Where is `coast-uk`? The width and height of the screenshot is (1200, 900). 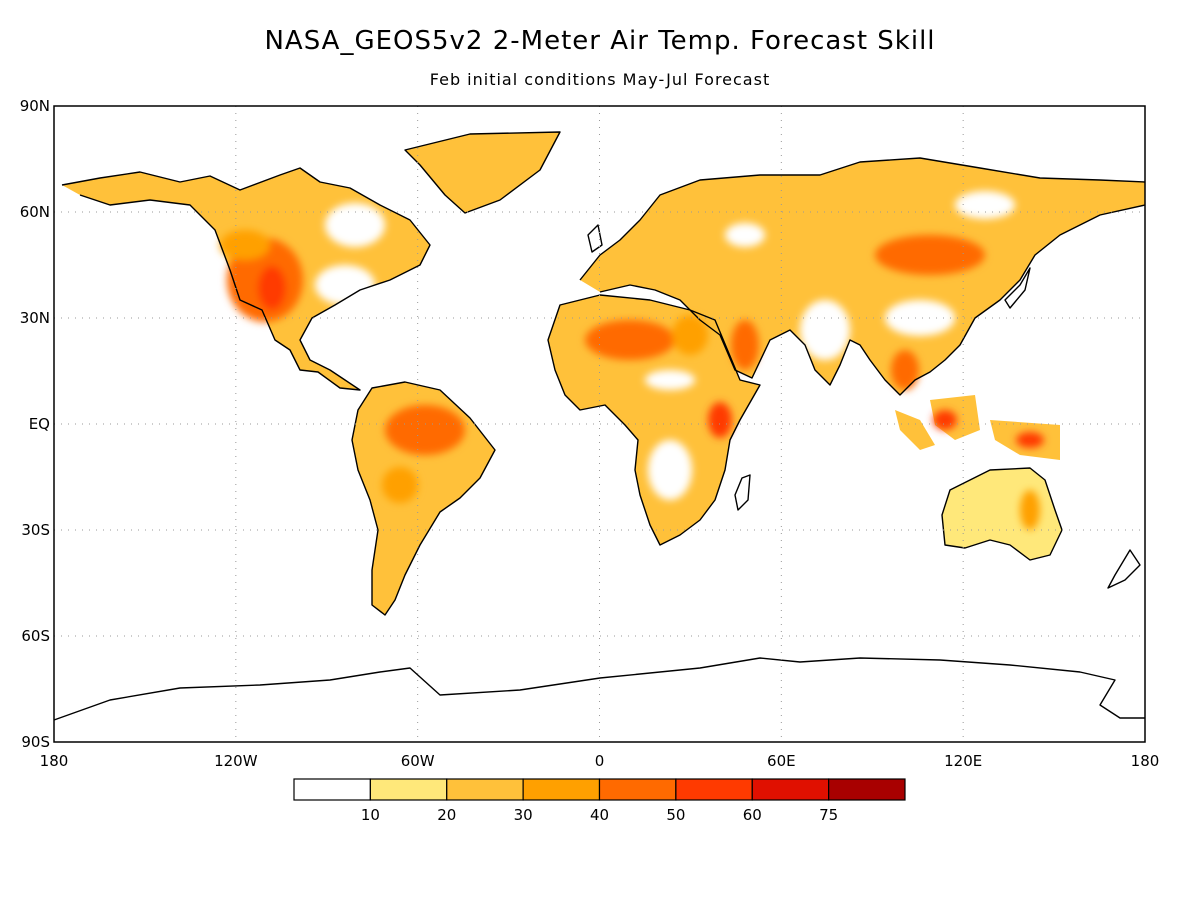 coast-uk is located at coordinates (595, 238).